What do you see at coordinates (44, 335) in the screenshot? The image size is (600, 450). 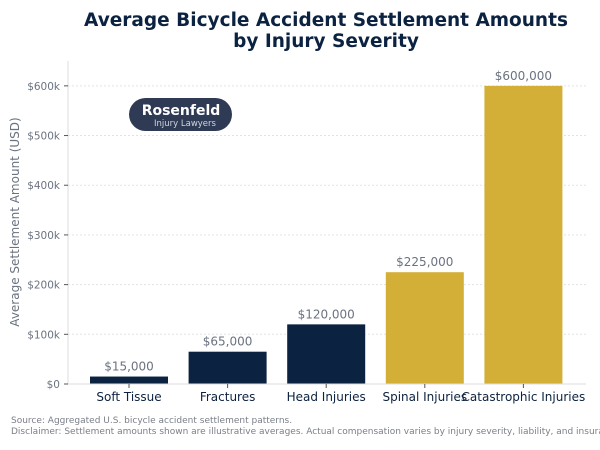 I see `y-tick-label: $100k` at bounding box center [44, 335].